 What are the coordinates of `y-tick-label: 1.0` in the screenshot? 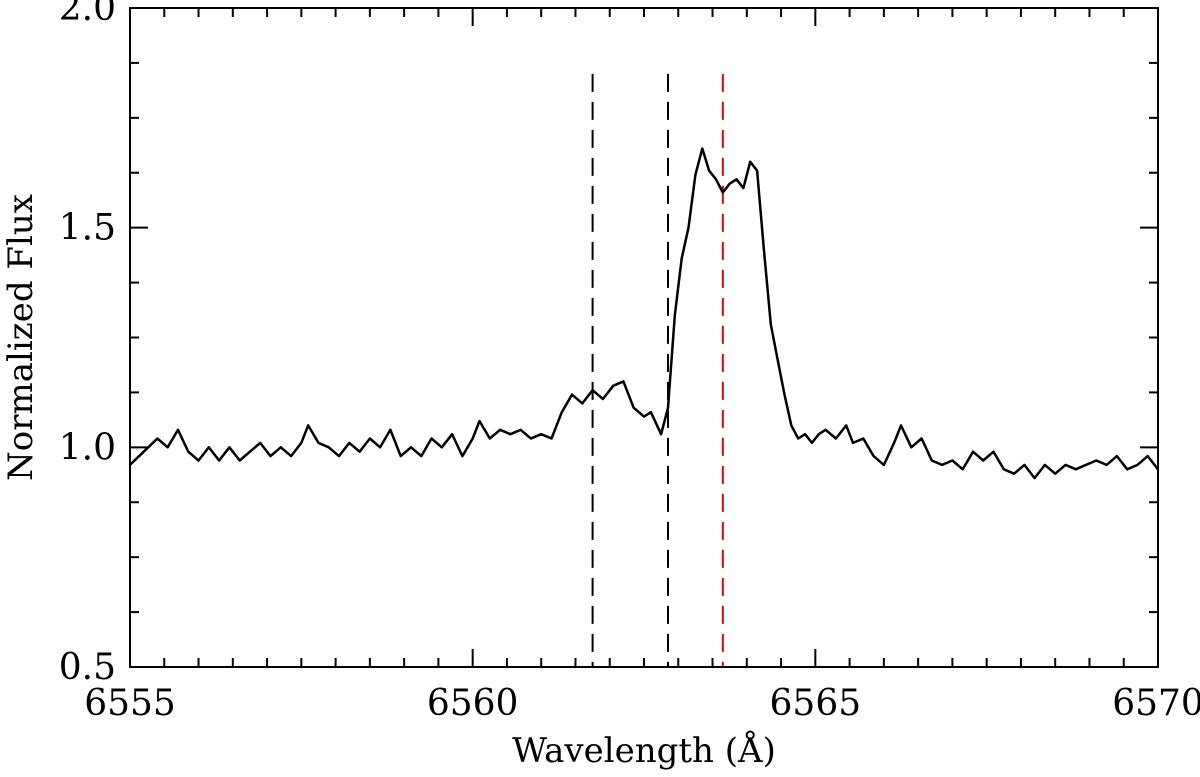 It's located at (87, 447).